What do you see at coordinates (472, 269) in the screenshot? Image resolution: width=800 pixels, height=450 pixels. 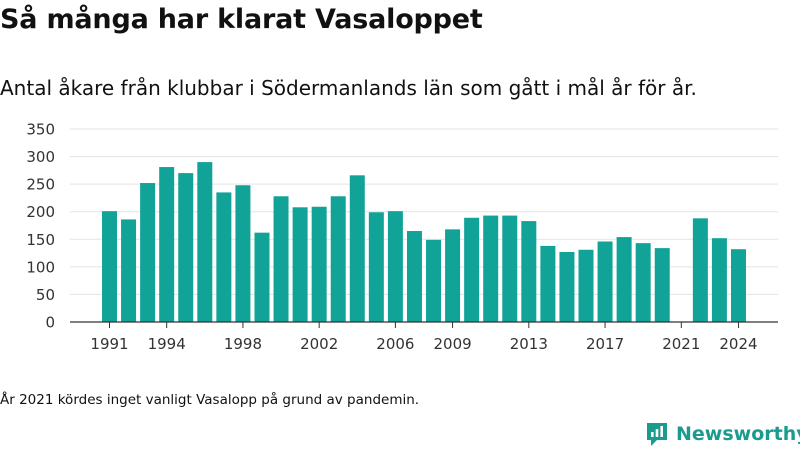 I see `bar-2010` at bounding box center [472, 269].